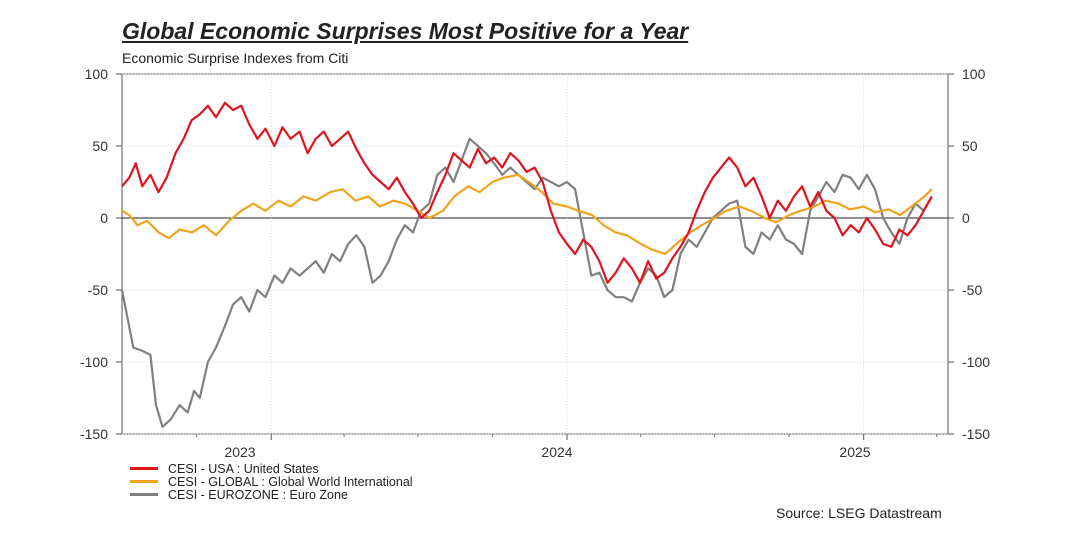 The width and height of the screenshot is (1080, 536). I want to click on y-tick-label-left: 50, so click(100, 146).